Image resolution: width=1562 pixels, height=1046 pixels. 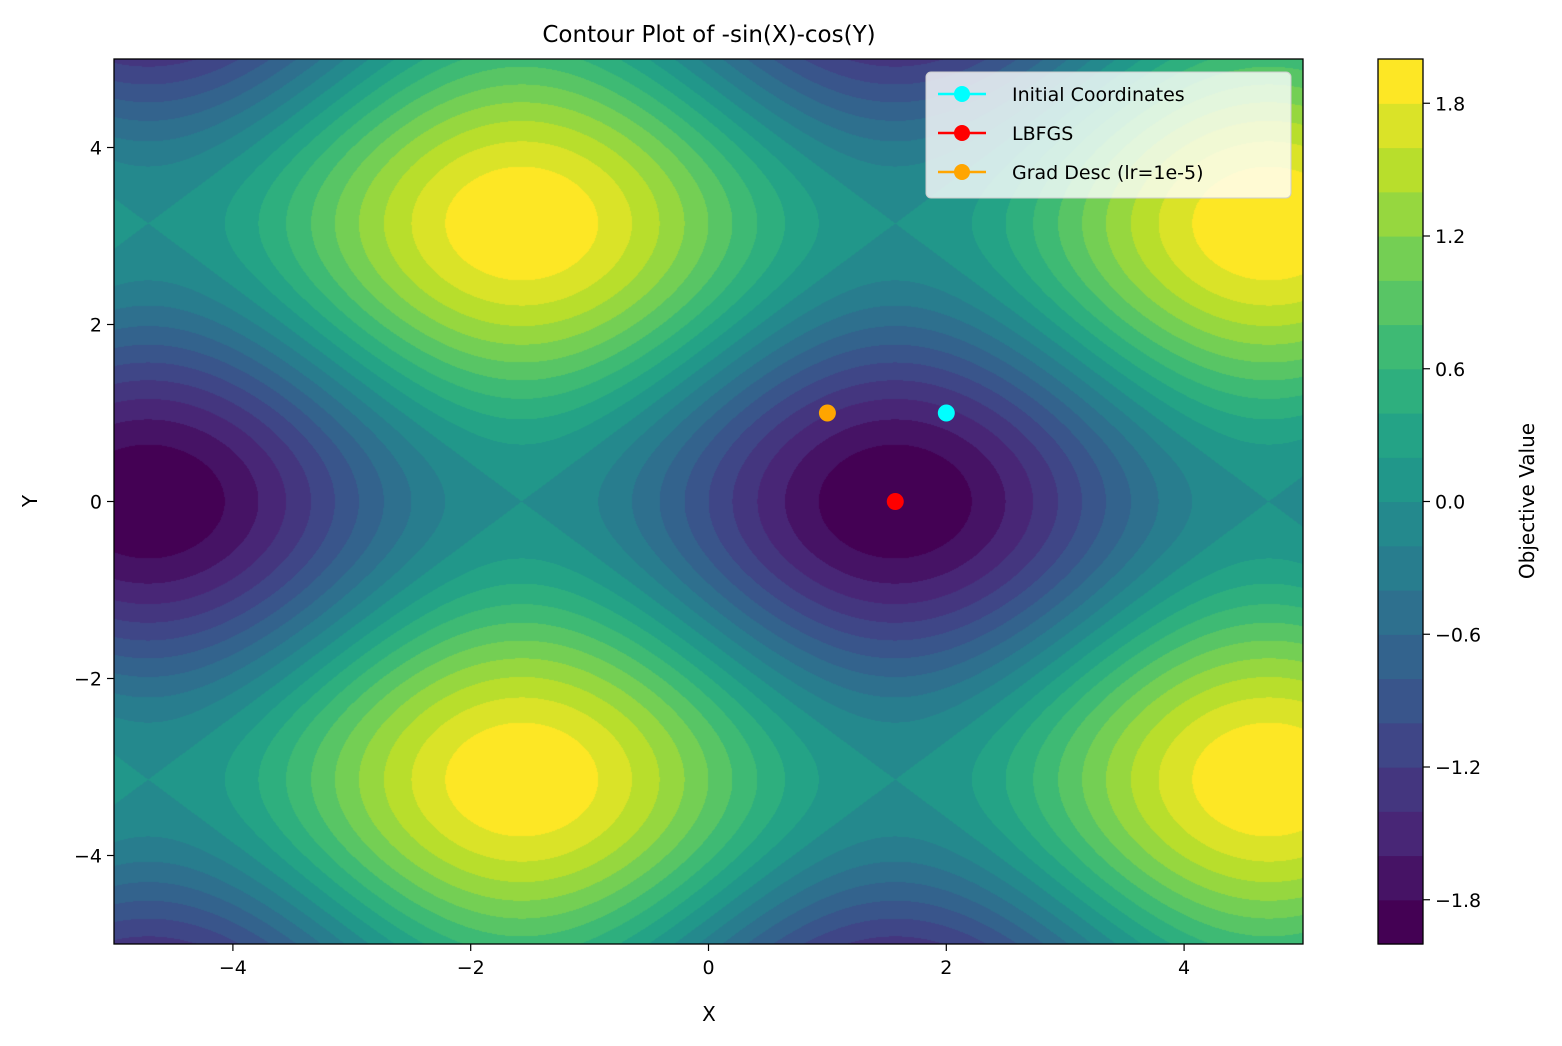 I want to click on data-points, so click(x=886, y=457).